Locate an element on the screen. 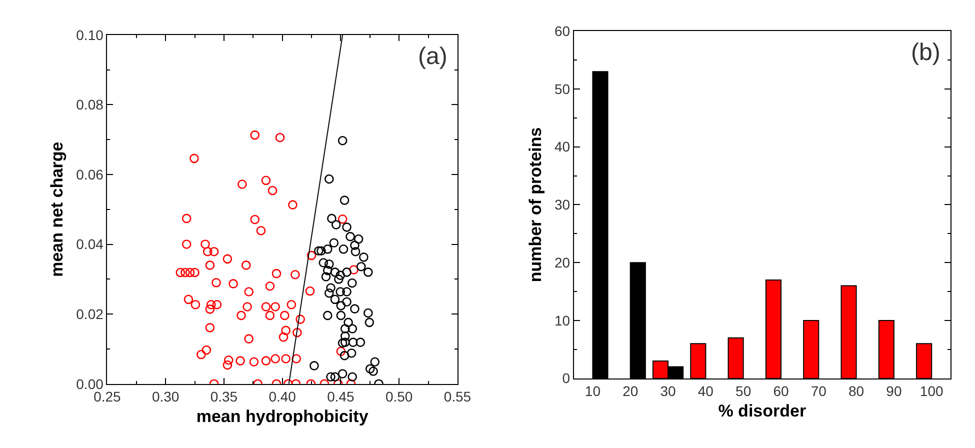  y-tick-label: 0.04 is located at coordinates (90, 244).